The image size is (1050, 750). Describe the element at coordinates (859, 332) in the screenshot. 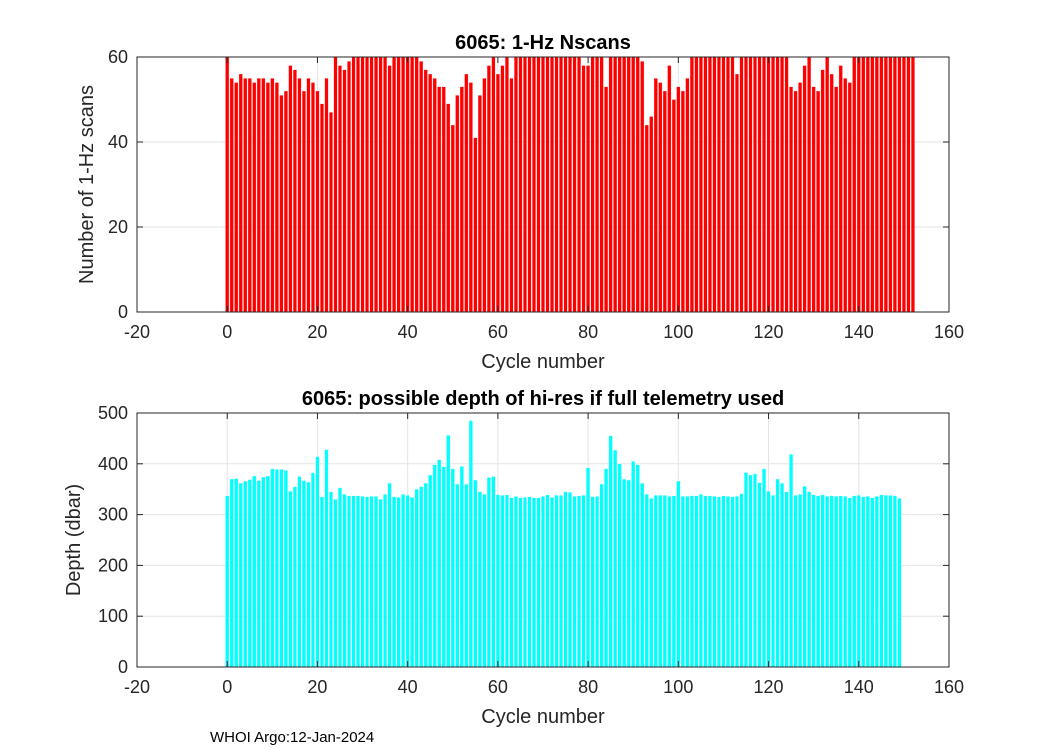

I see `x-tick-label: 140` at that location.